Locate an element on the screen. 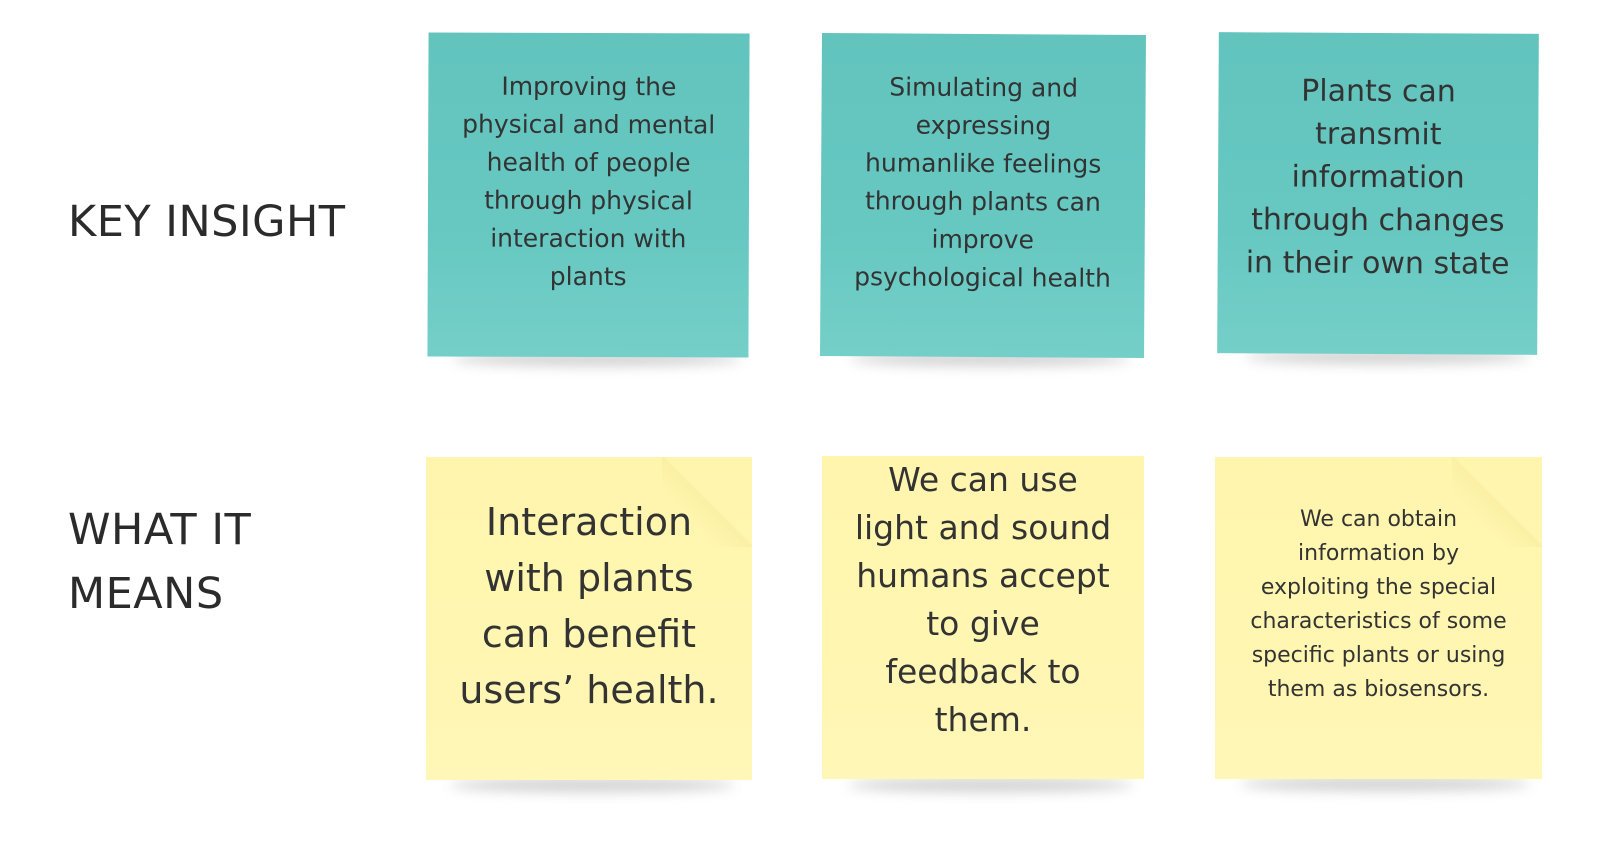 This screenshot has height=854, width=1620. row-label-key-insight: KEY INSIGHT is located at coordinates (207, 222).